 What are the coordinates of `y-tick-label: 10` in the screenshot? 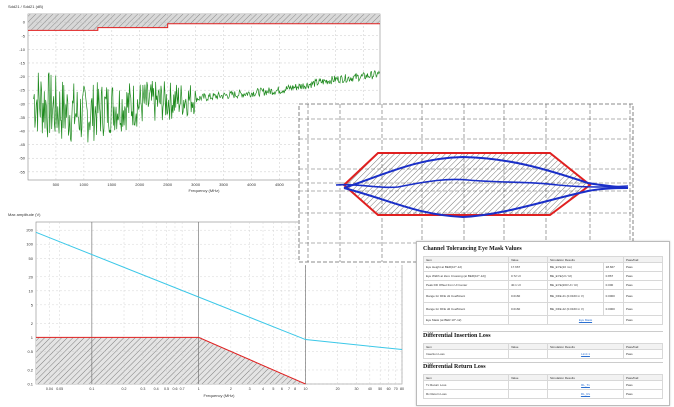 It's located at (31, 290).